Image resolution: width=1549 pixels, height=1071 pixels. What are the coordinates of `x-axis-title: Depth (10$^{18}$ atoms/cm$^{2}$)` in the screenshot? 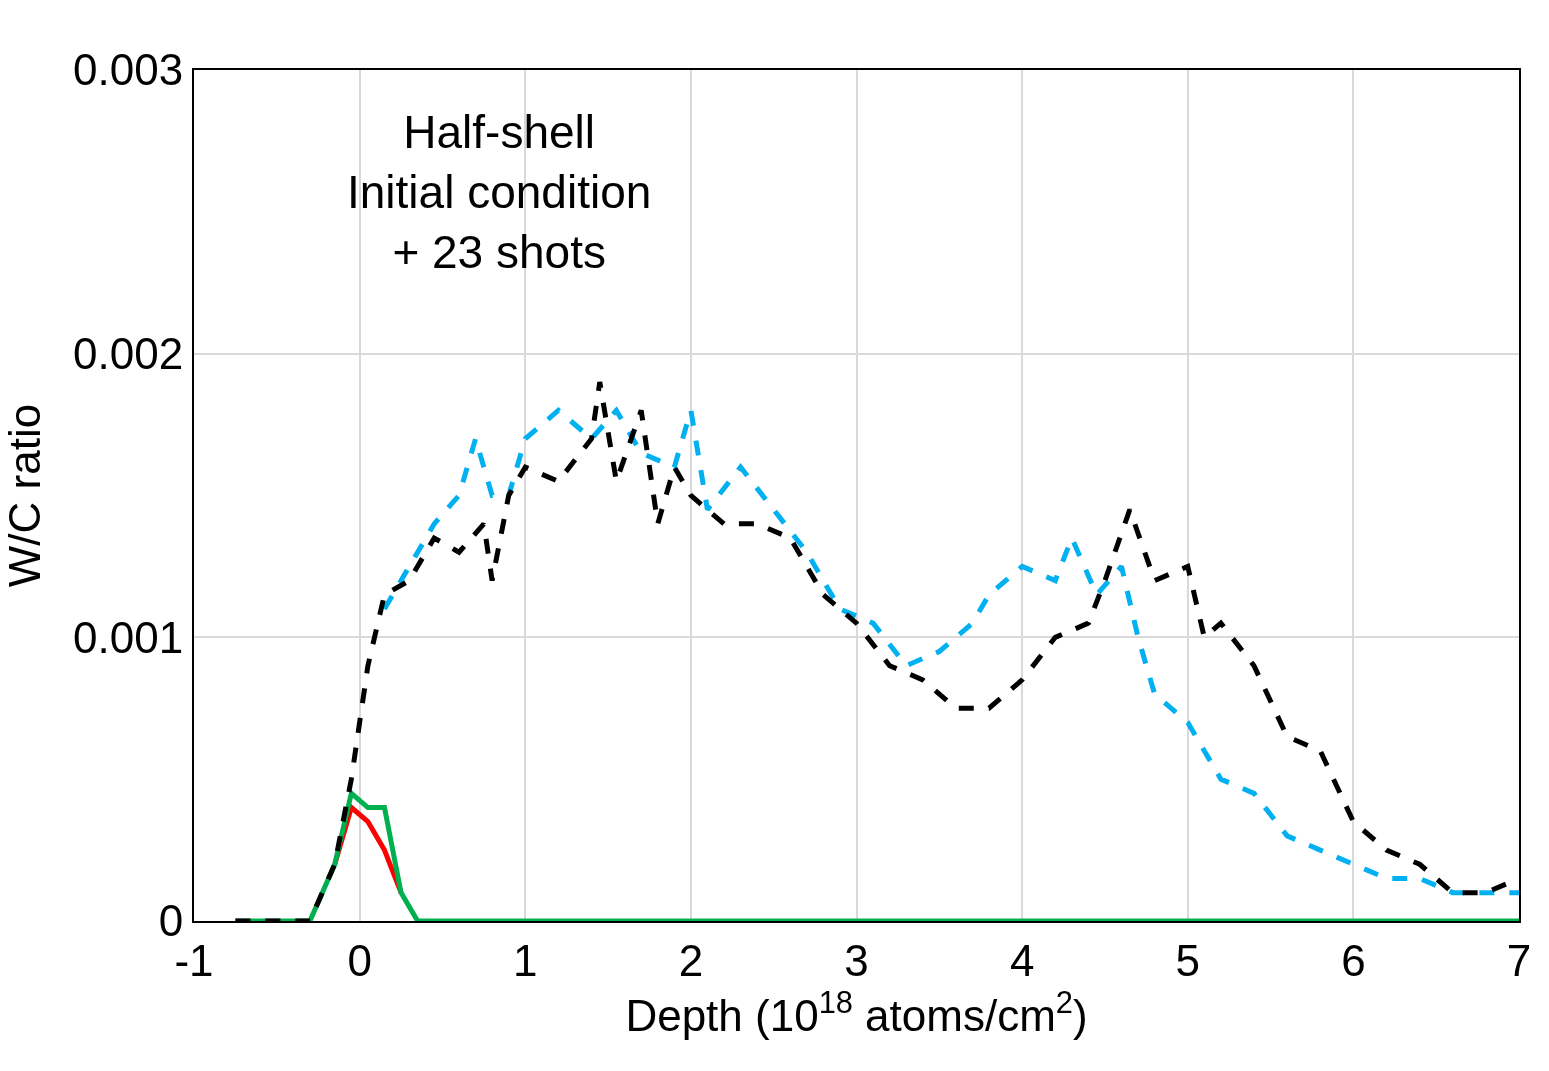 It's located at (856, 1012).